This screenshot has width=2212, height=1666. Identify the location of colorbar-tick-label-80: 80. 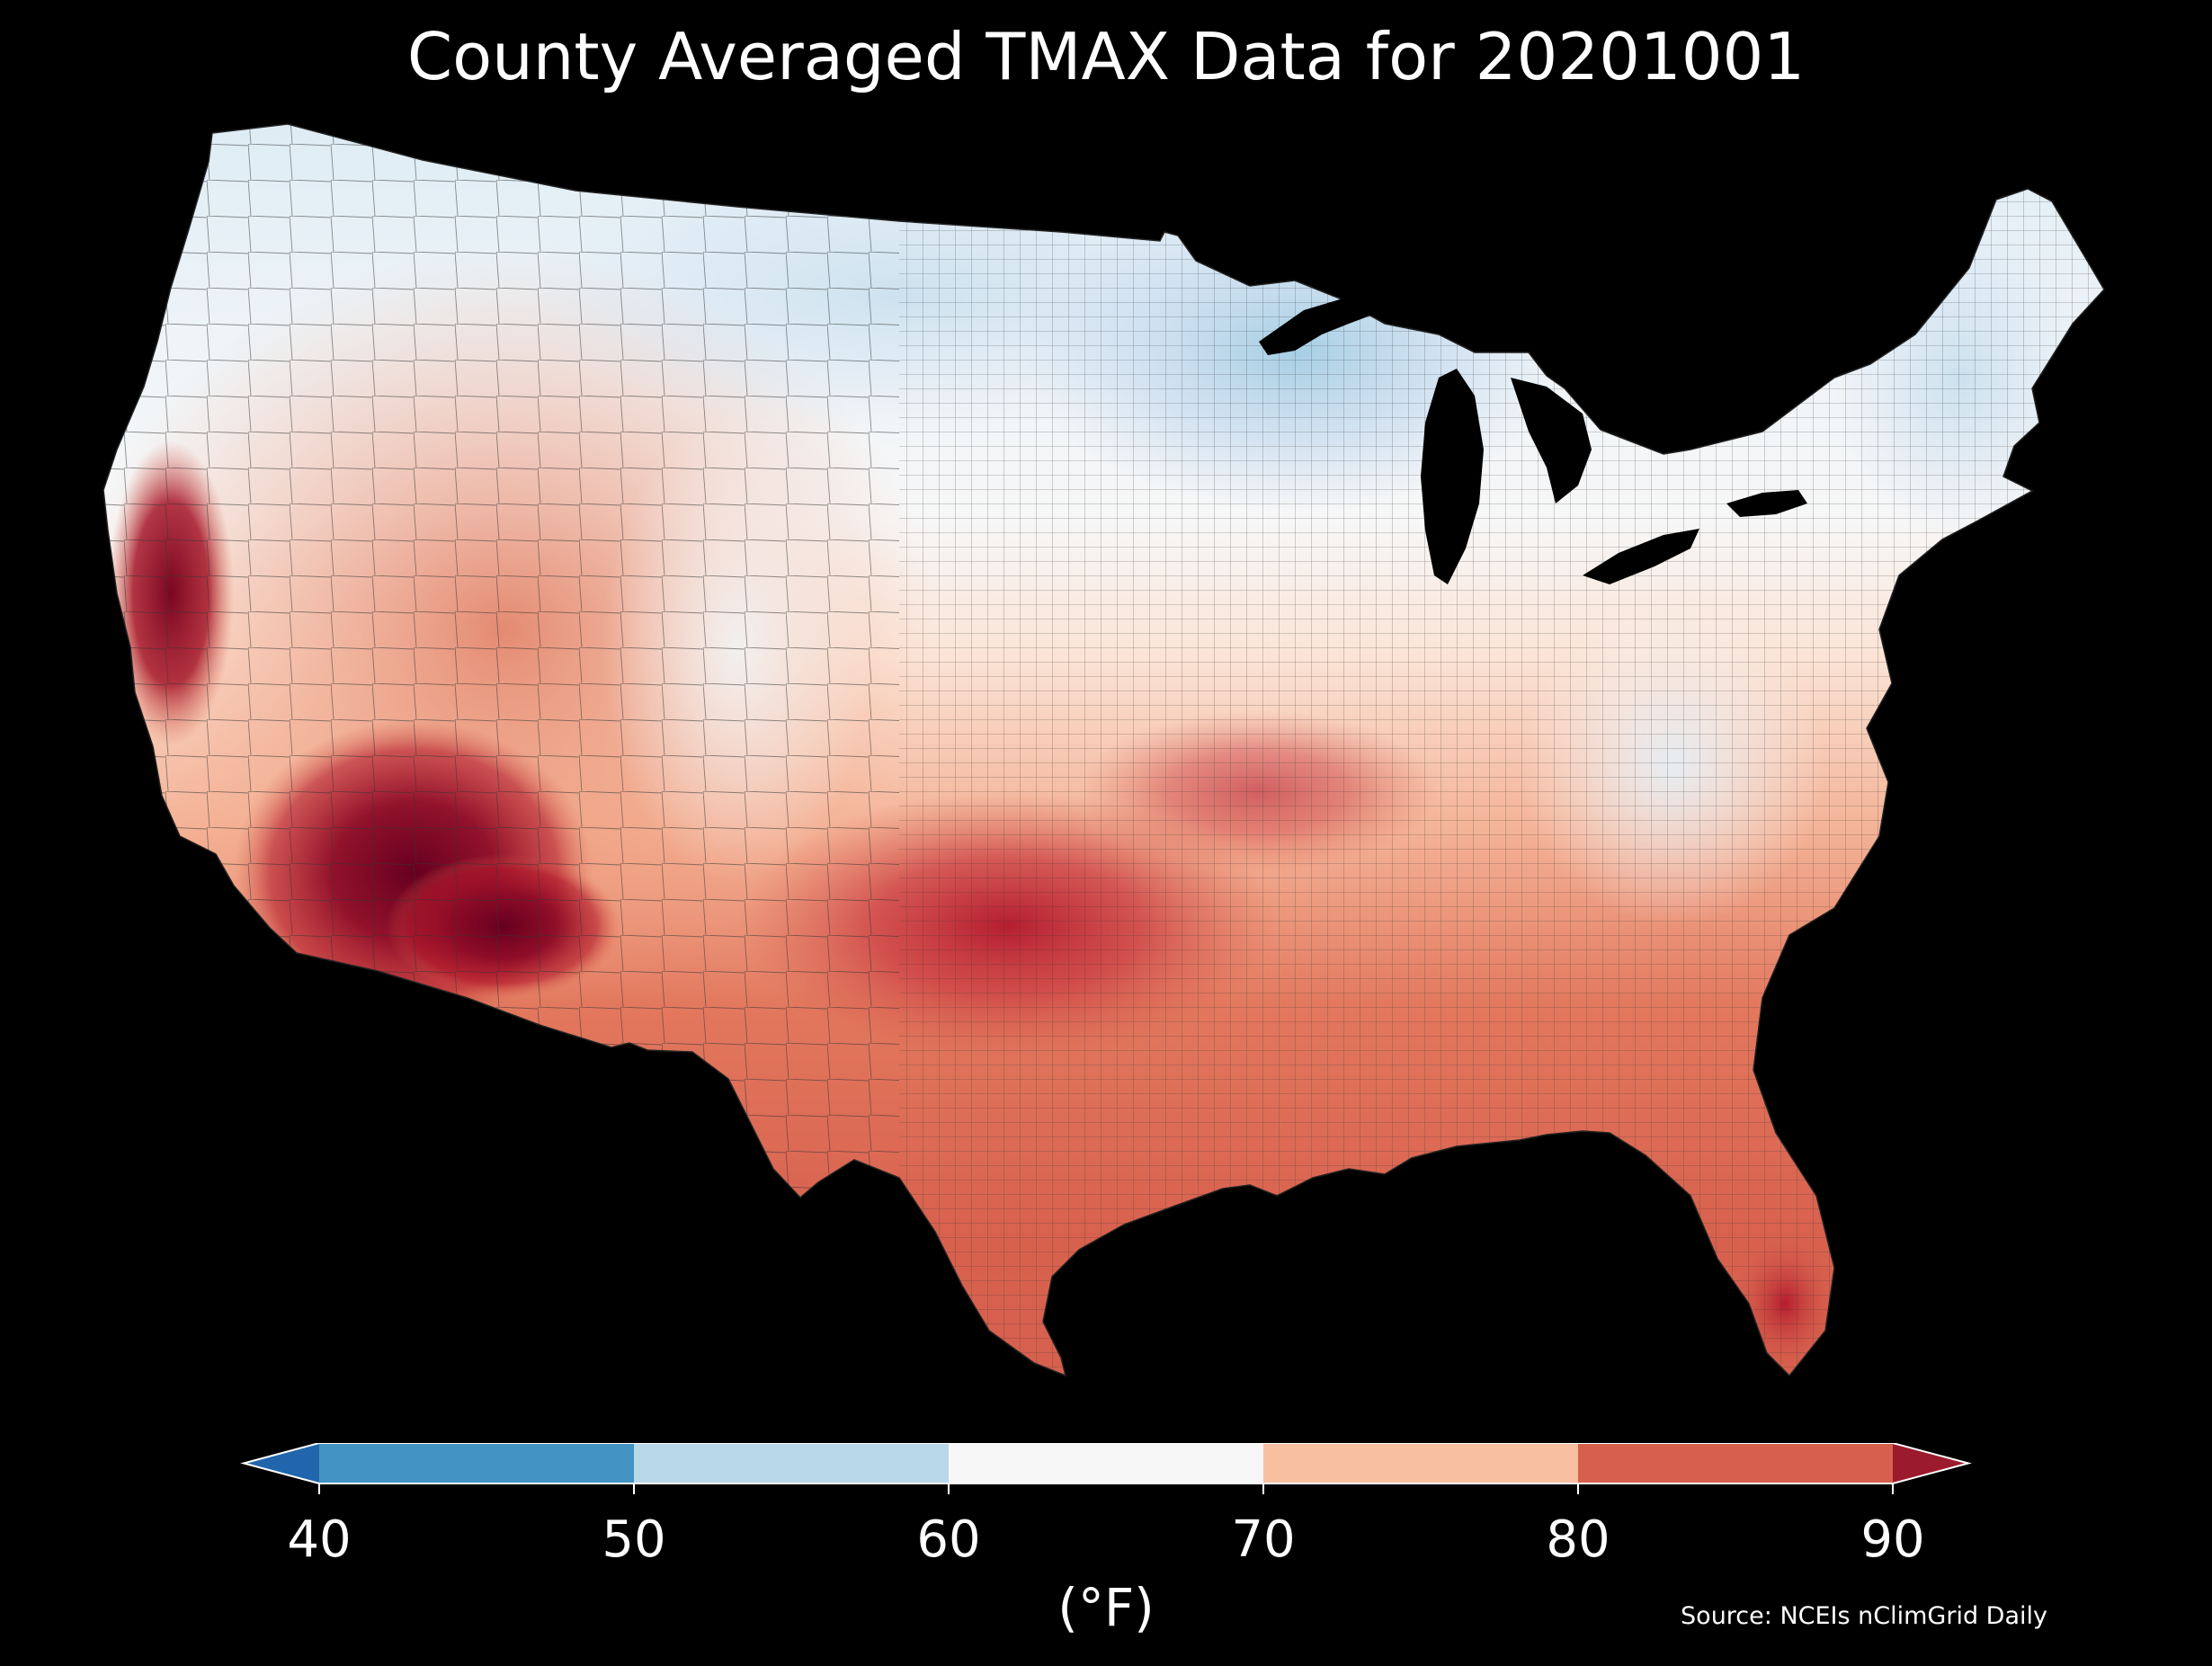
(1578, 1540).